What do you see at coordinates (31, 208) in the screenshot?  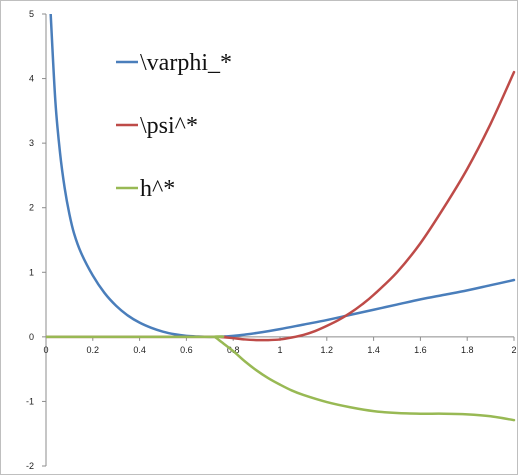 I see `y-tick-label: 2` at bounding box center [31, 208].